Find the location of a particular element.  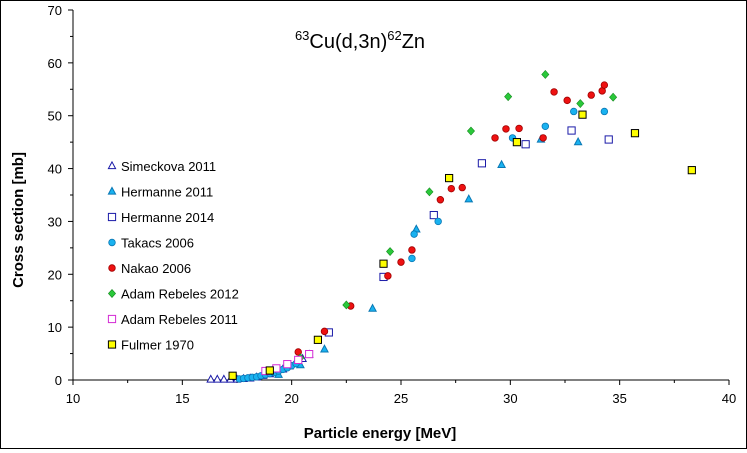

y-tick-label: 10 is located at coordinates (55, 327).